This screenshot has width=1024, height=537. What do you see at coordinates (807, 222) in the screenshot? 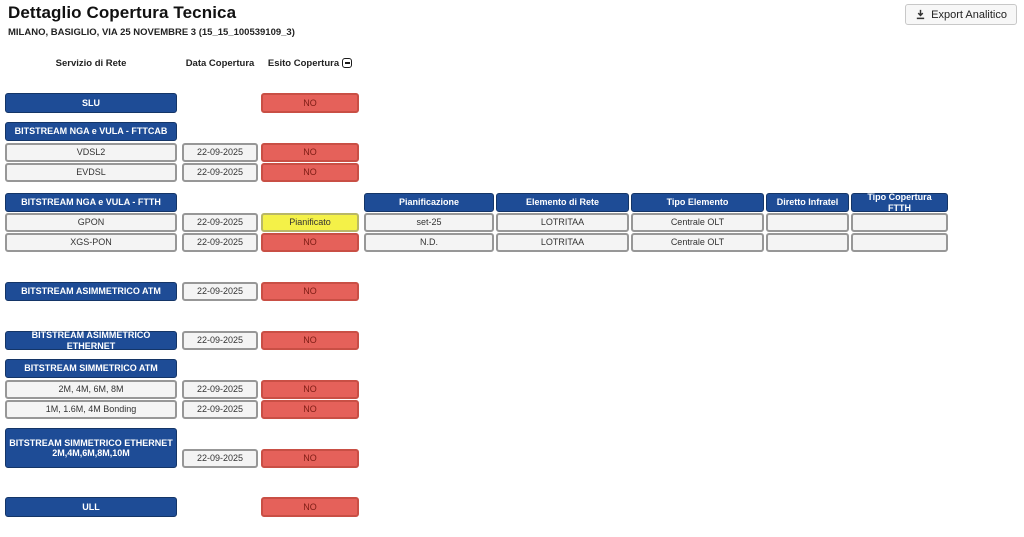
I see `gpon-diretto-infratel-cell` at bounding box center [807, 222].